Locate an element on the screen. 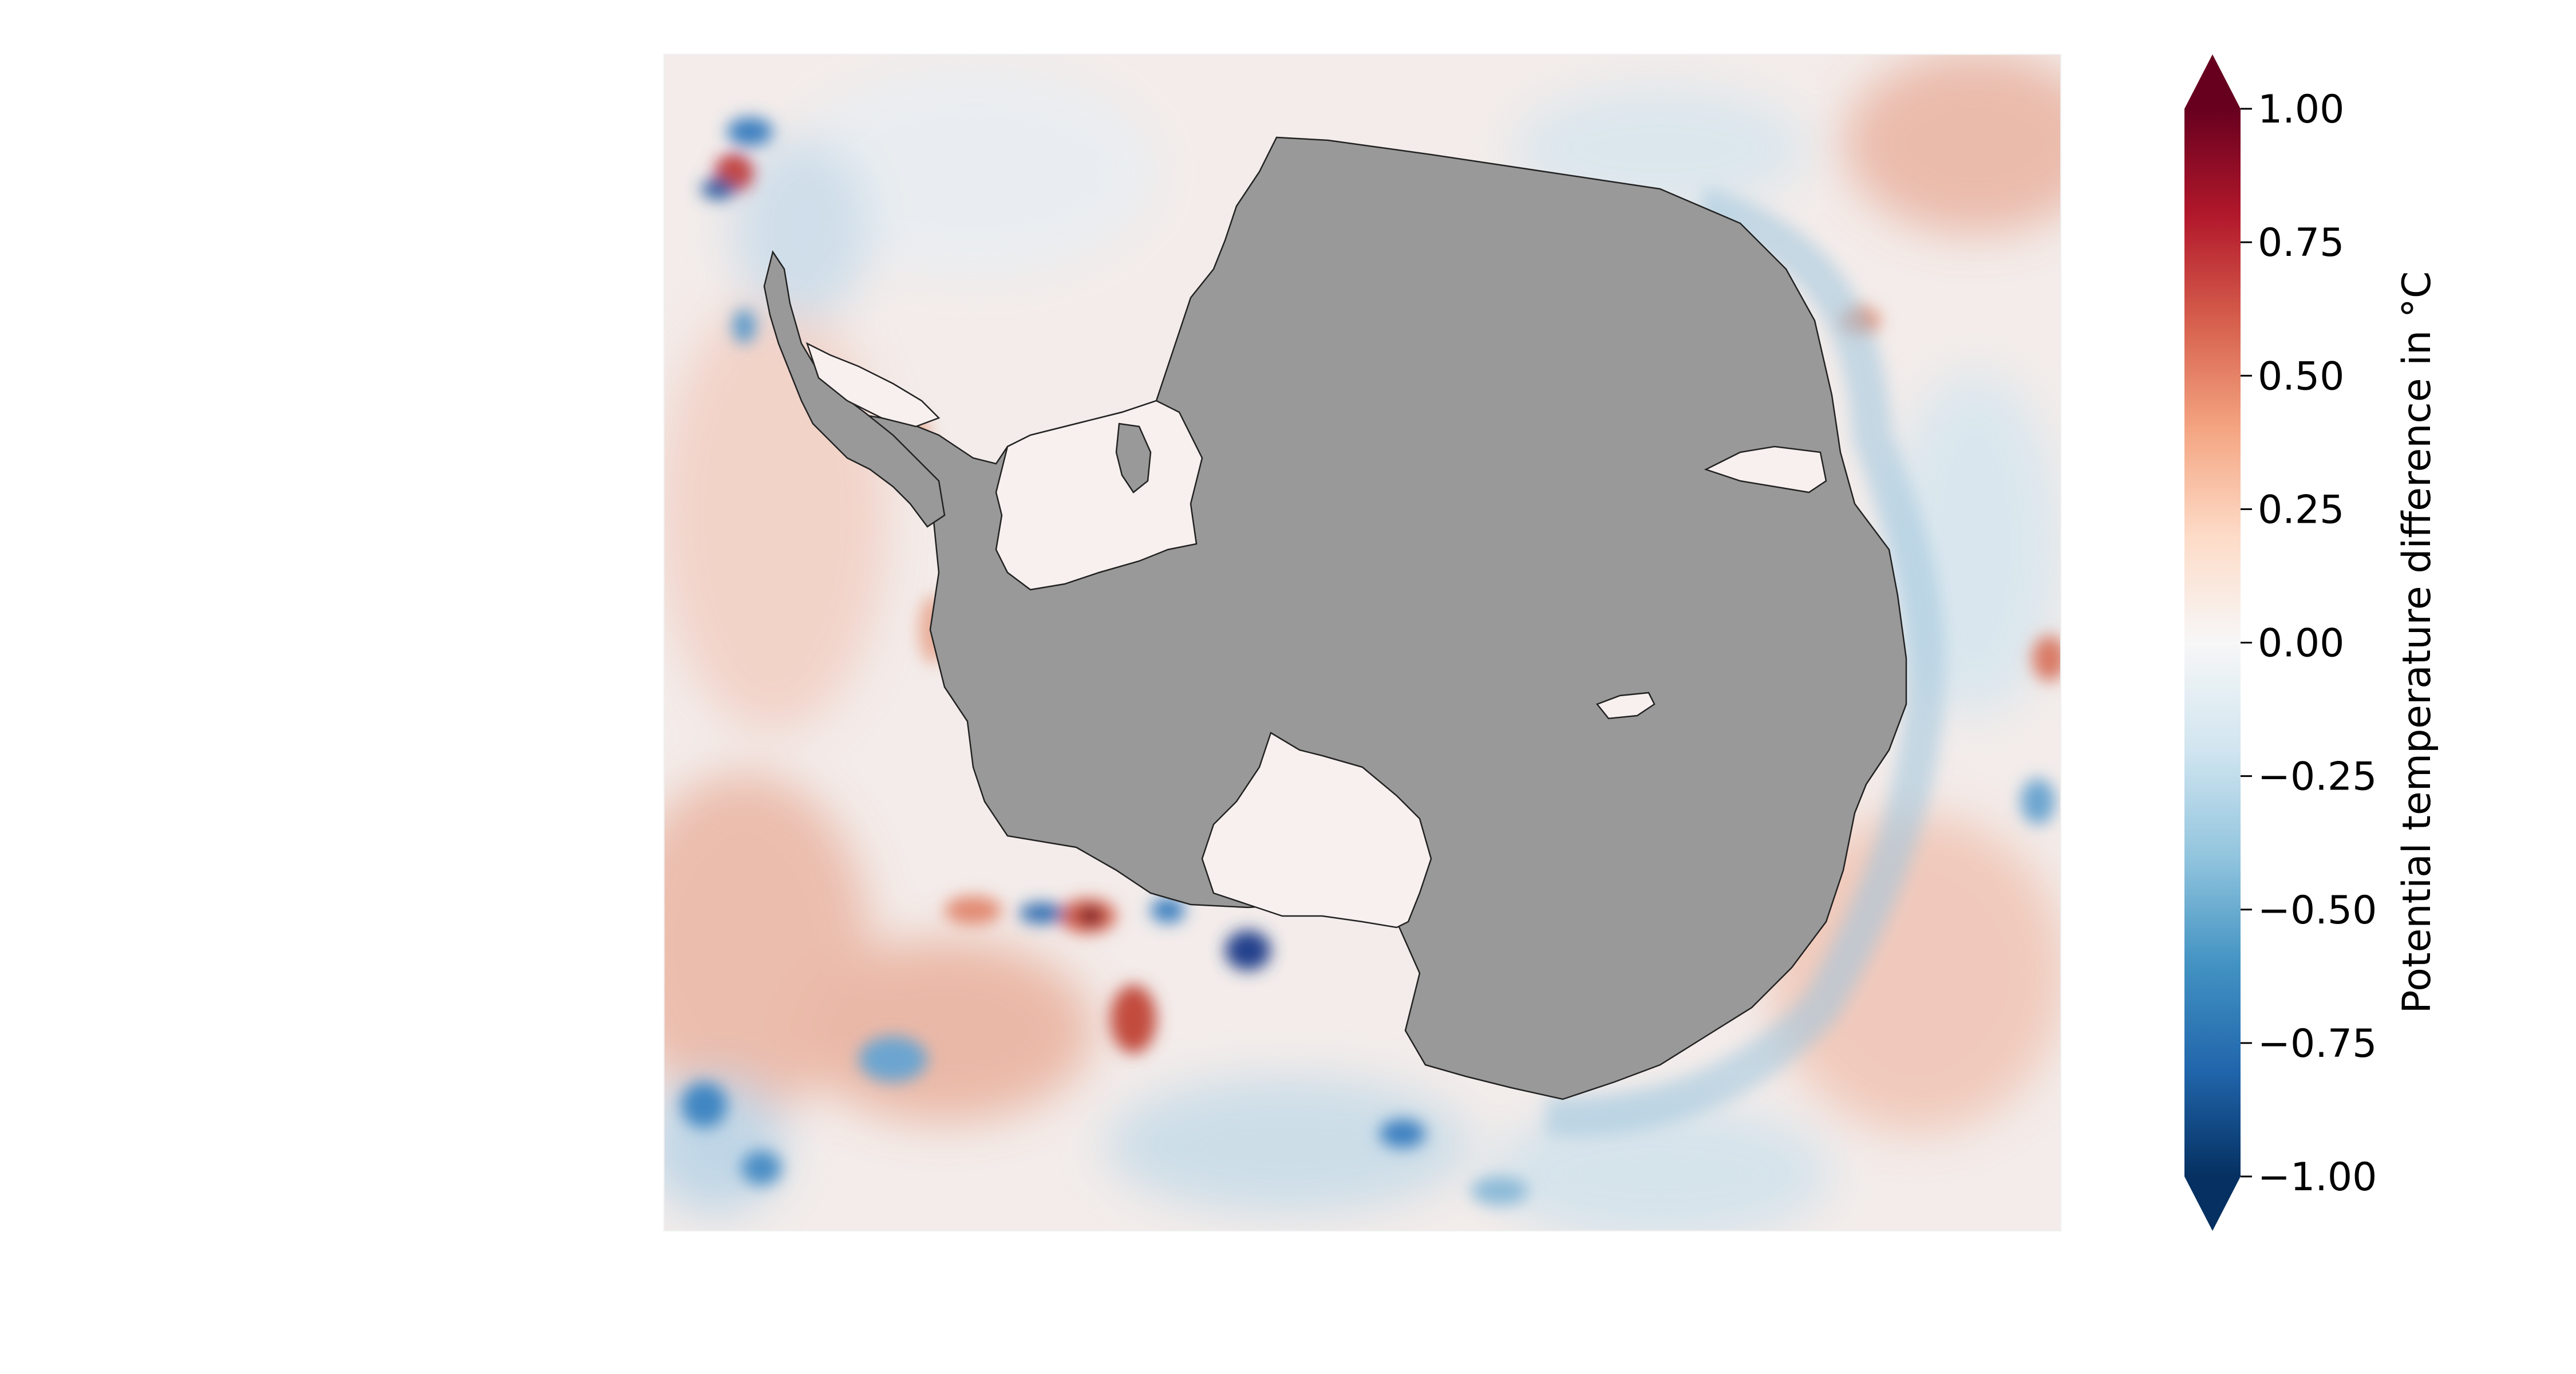  colorbar-tick-label: −0.50 is located at coordinates (2317, 910).